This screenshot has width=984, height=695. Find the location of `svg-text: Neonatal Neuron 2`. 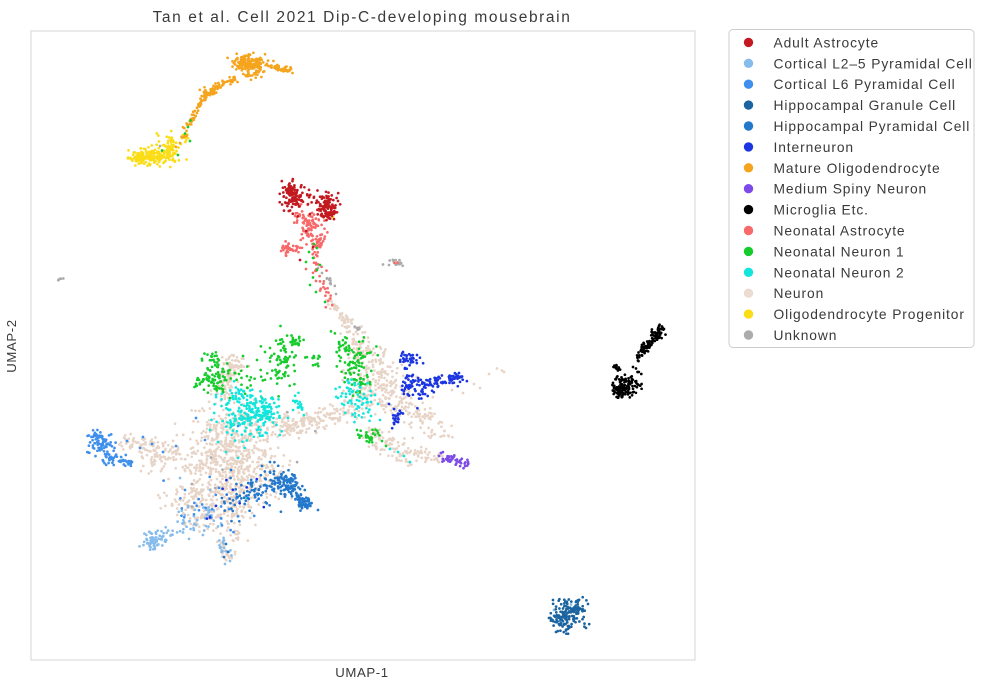

svg-text: Neonatal Neuron 2 is located at coordinates (839, 272).